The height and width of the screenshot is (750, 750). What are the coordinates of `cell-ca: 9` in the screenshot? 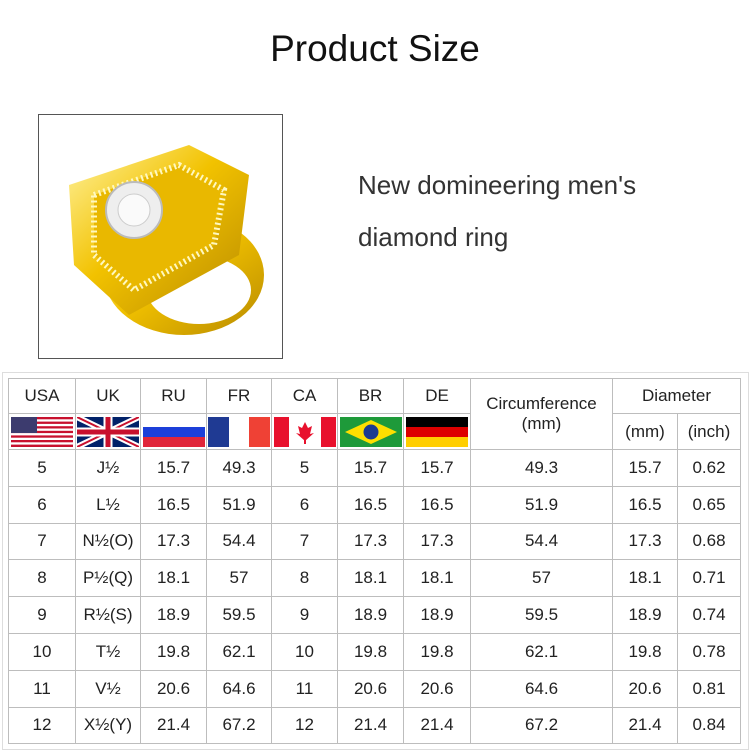 It's located at (304, 615).